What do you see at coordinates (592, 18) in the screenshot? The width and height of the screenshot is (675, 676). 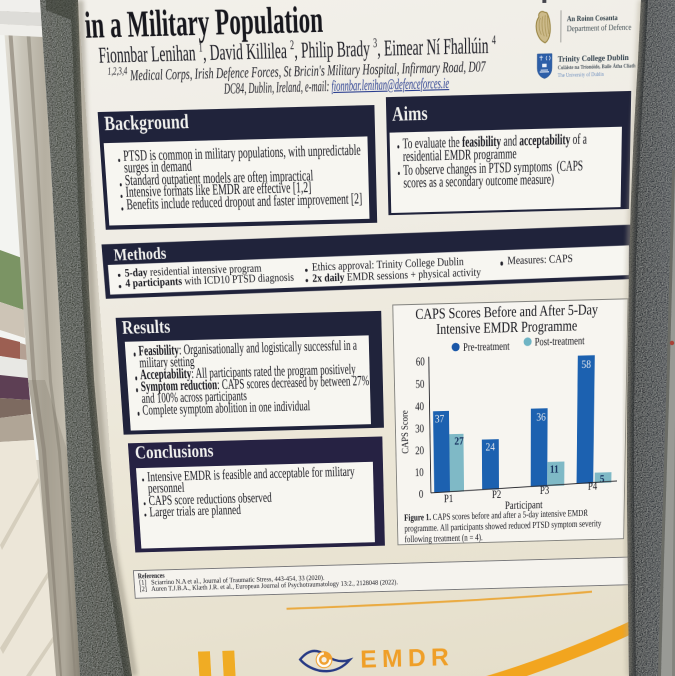 I see `svg-text: An Roinn Cosanta` at bounding box center [592, 18].